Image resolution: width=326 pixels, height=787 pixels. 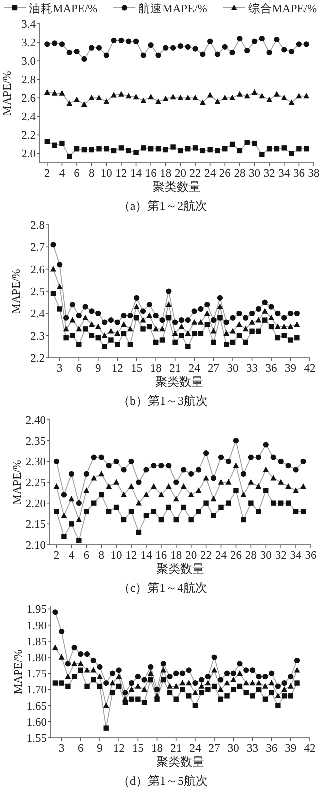 I want to click on y-tick-label: 1.55, so click(x=37, y=739).